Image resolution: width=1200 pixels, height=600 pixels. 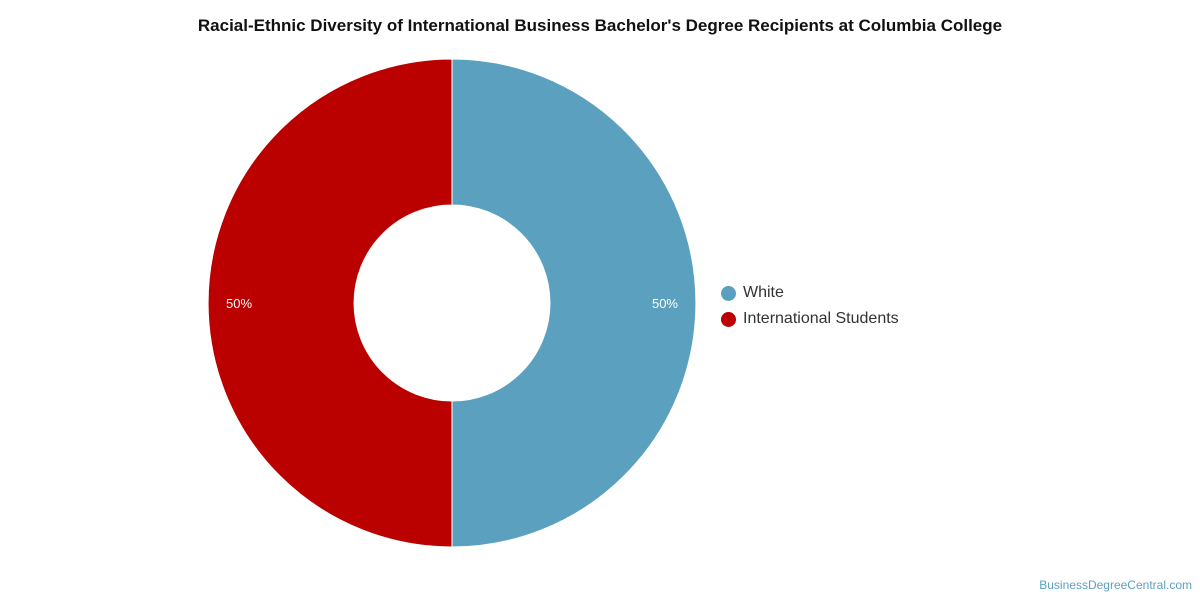 I want to click on legend: White International Students, so click(x=810, y=306).